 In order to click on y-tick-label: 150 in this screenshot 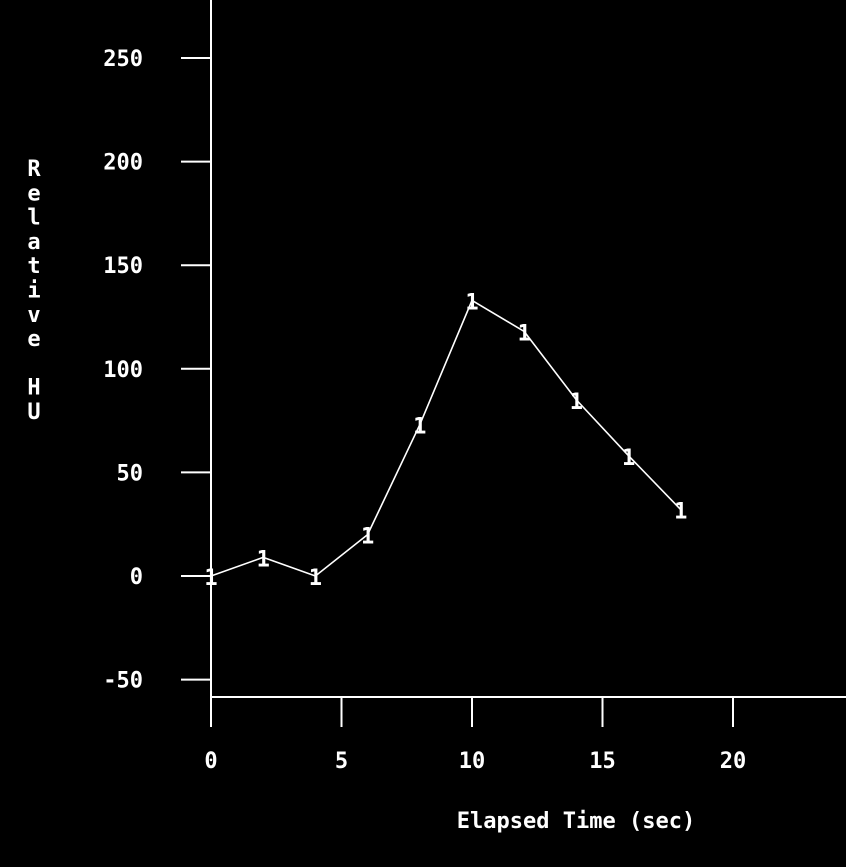, I will do `click(123, 266)`.